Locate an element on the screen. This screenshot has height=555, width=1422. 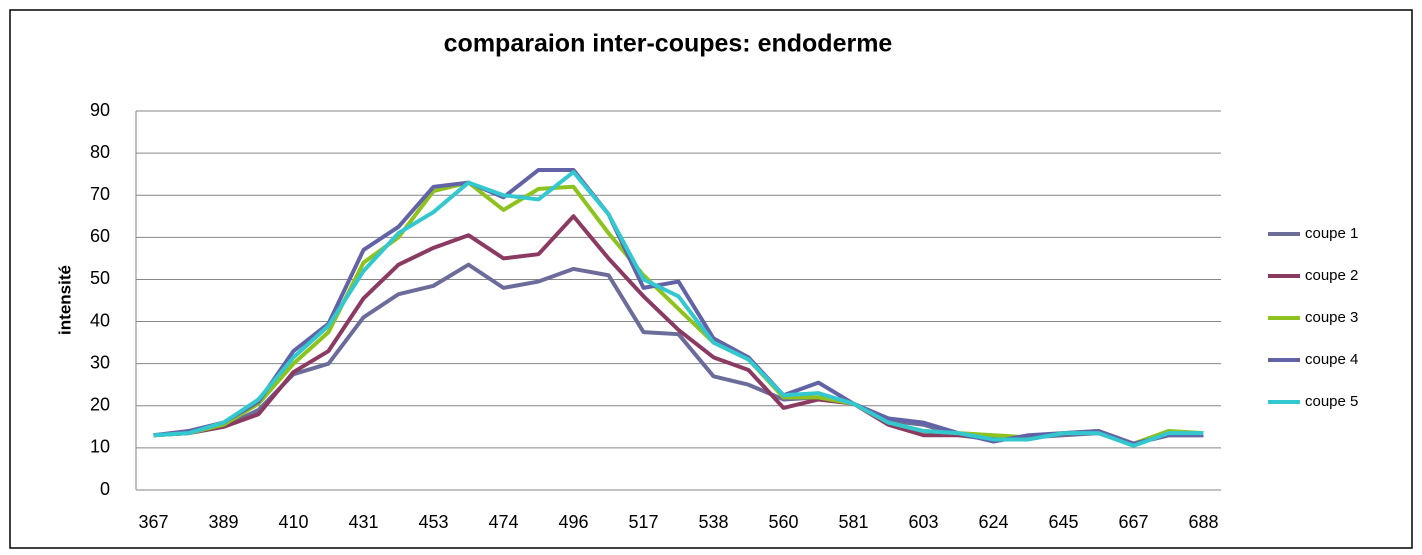
legend-label: coupe 4 is located at coordinates (1331, 359).